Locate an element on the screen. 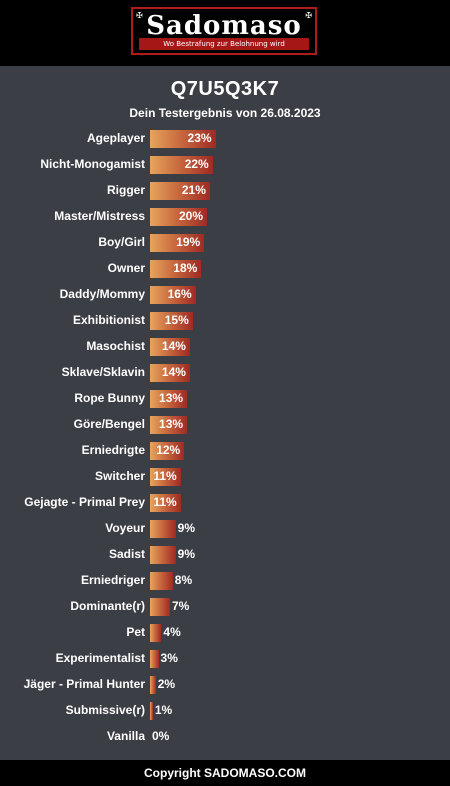 This screenshot has width=450, height=786. chart-row: Nicht-Monogamist 22% is located at coordinates (225, 165).